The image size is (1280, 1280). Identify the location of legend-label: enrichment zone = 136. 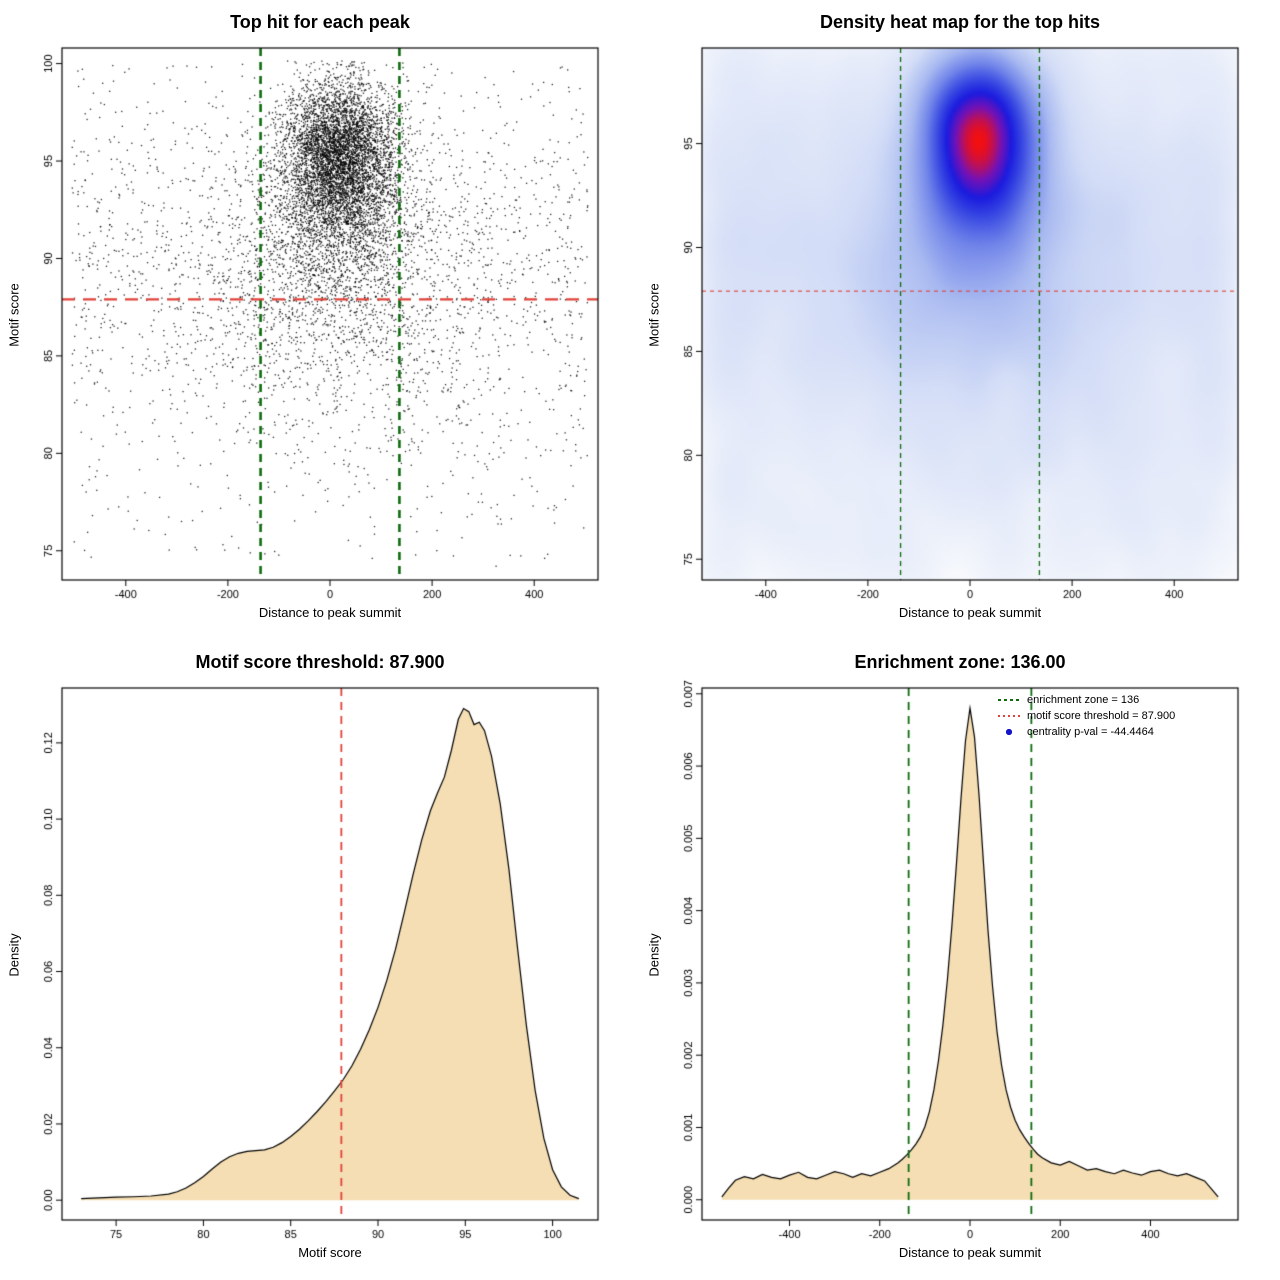
(1083, 700).